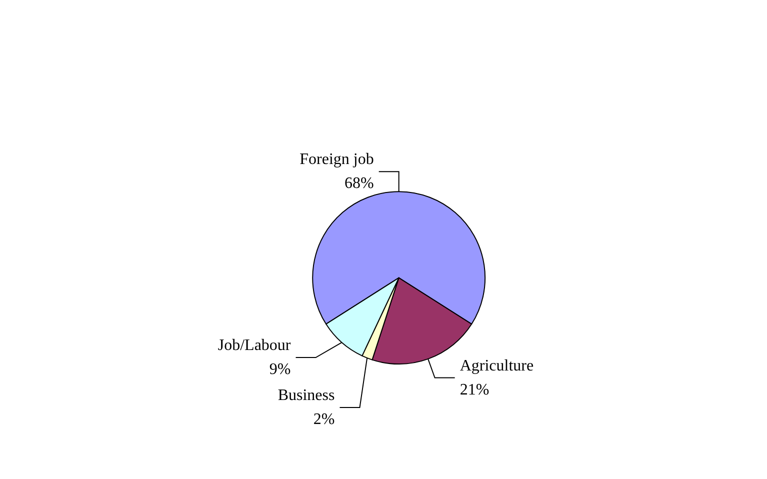  Describe the element at coordinates (306, 395) in the screenshot. I see `slice-label: Business` at that location.